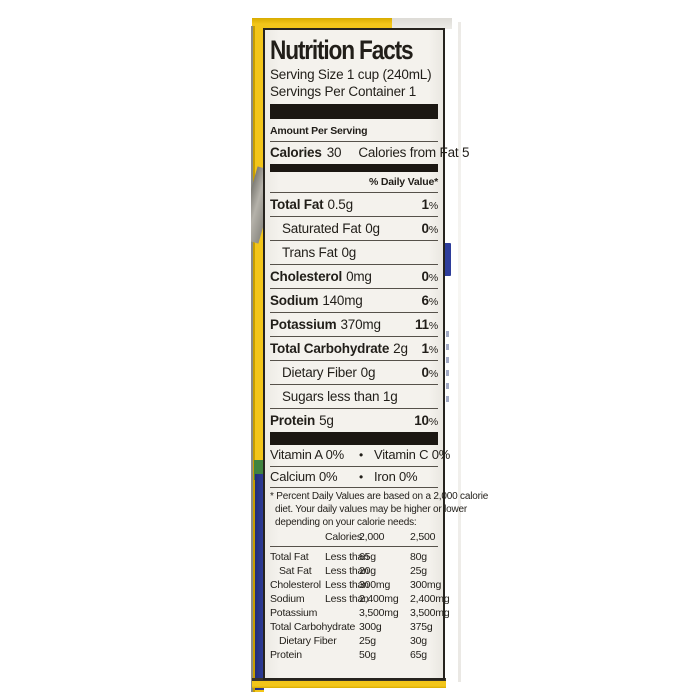 The width and height of the screenshot is (700, 700). I want to click on reference-row: Potassium 3,500mg 3,500mg, so click(360, 613).